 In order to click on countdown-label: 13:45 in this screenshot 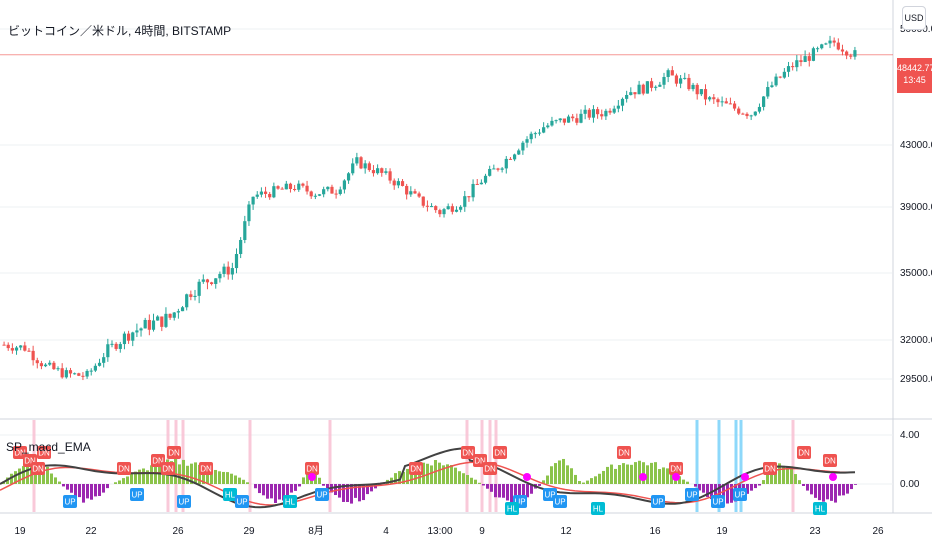, I will do `click(914, 80)`.